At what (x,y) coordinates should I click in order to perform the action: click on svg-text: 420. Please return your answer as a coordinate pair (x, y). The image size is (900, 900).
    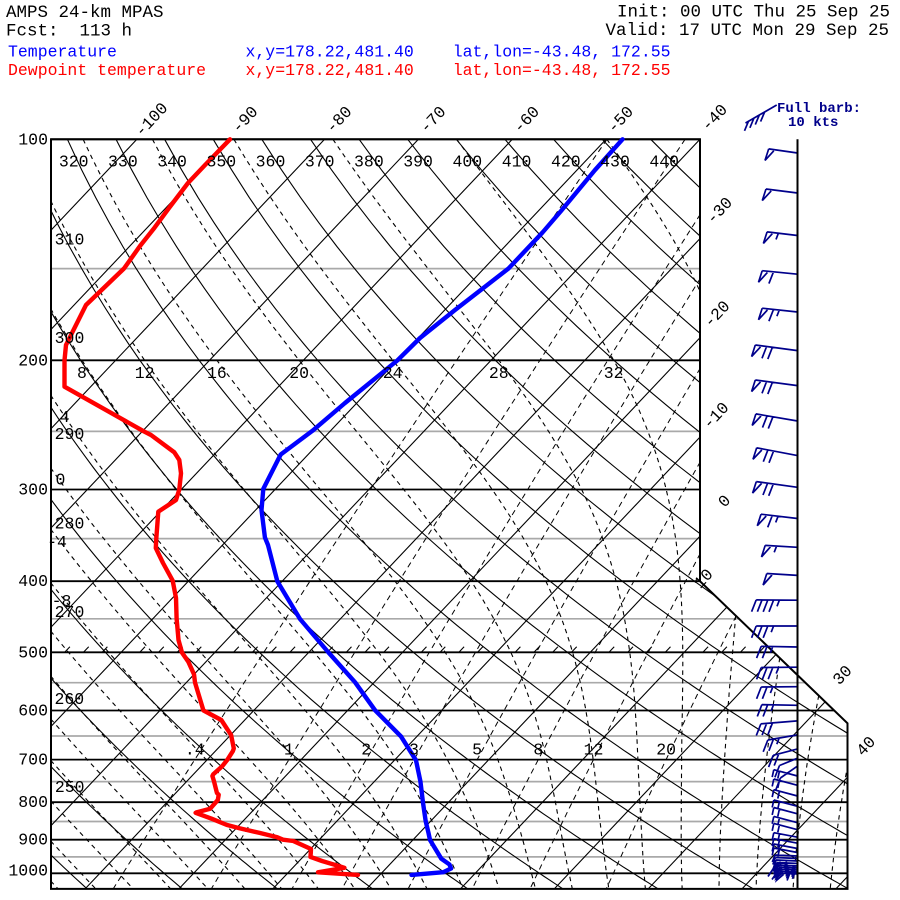
    Looking at the image, I should click on (566, 162).